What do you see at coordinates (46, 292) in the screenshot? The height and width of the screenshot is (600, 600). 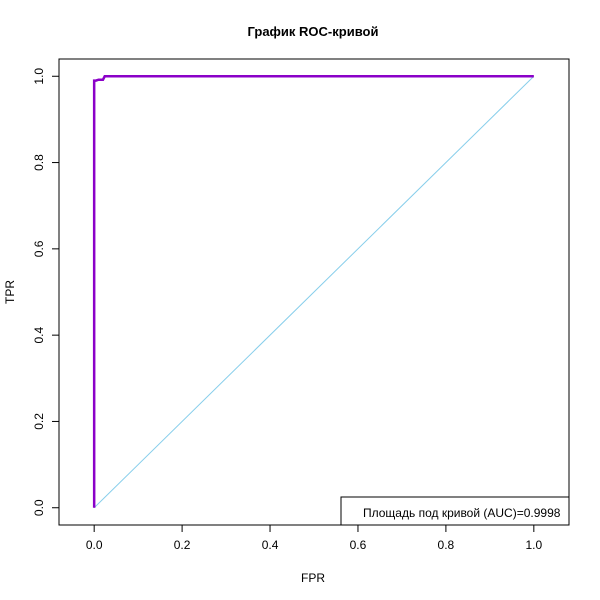 I see `y-axis: 0.0 0.2 0.4 0.6 0.8 1.0` at bounding box center [46, 292].